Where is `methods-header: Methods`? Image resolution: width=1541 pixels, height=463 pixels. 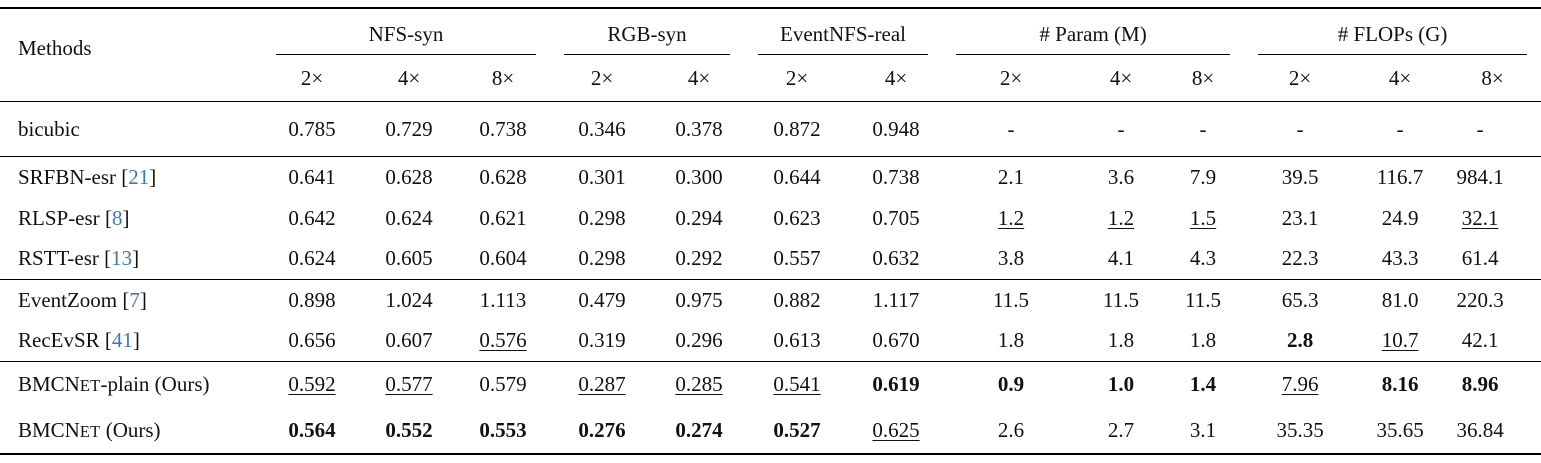 methods-header: Methods is located at coordinates (131, 55).